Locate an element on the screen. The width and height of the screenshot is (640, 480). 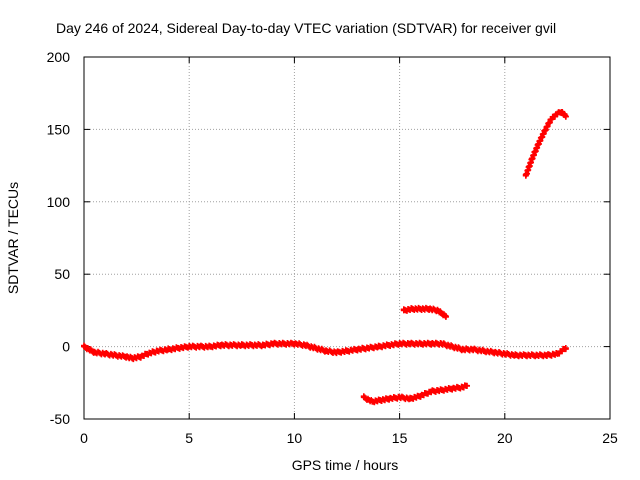
y-tick-label-0: -50 is located at coordinates (60, 419).